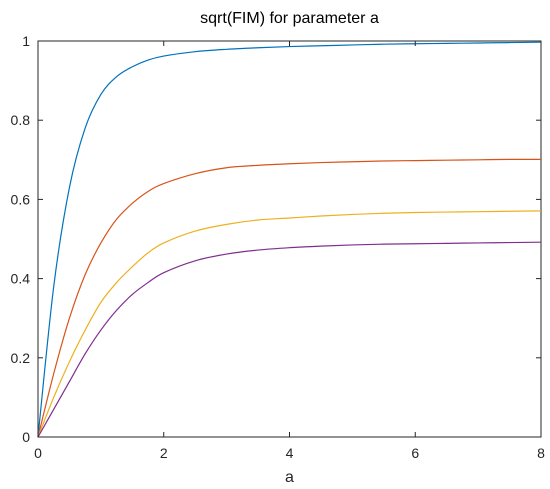 The image size is (550, 489). What do you see at coordinates (415, 453) in the screenshot?
I see `x-tick-label: 6` at bounding box center [415, 453].